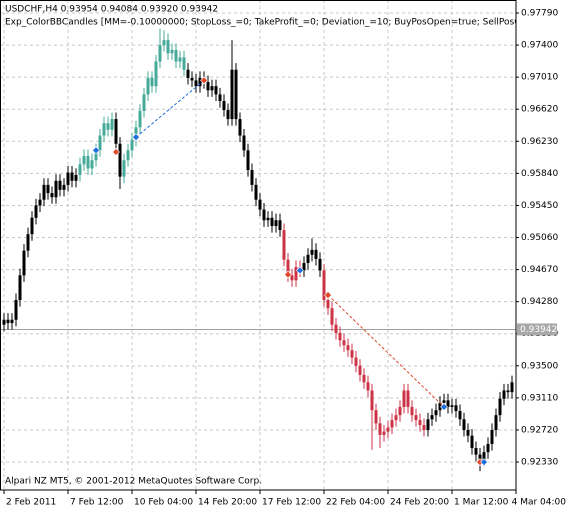 Image resolution: width=569 pixels, height=513 pixels. Describe the element at coordinates (538, 330) in the screenshot. I see `price-label: 0.93942` at that location.